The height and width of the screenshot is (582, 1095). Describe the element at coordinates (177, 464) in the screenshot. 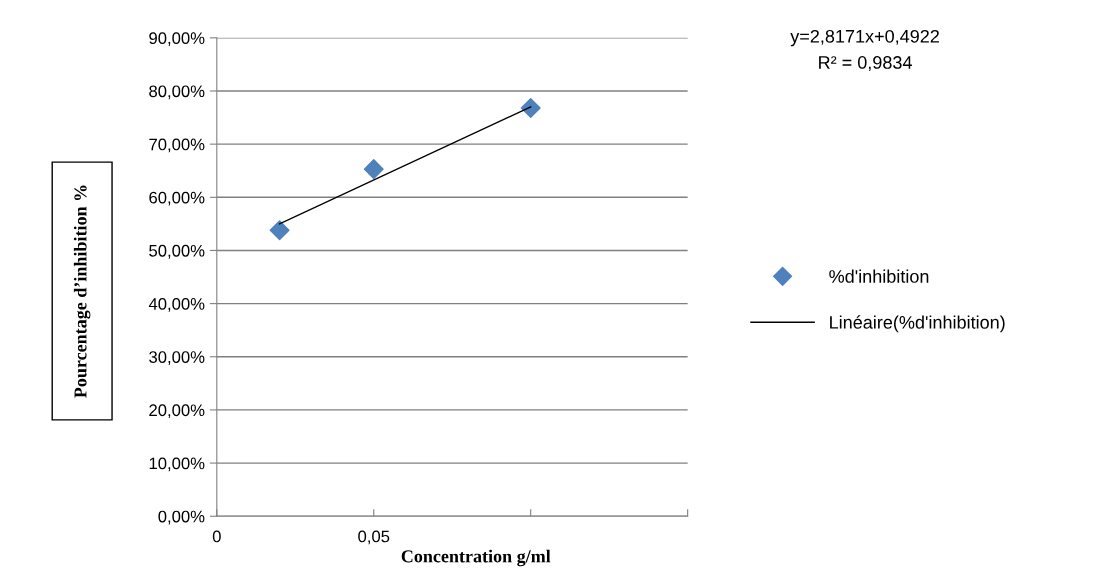

I see `y-tick-label: 10,00%` at that location.